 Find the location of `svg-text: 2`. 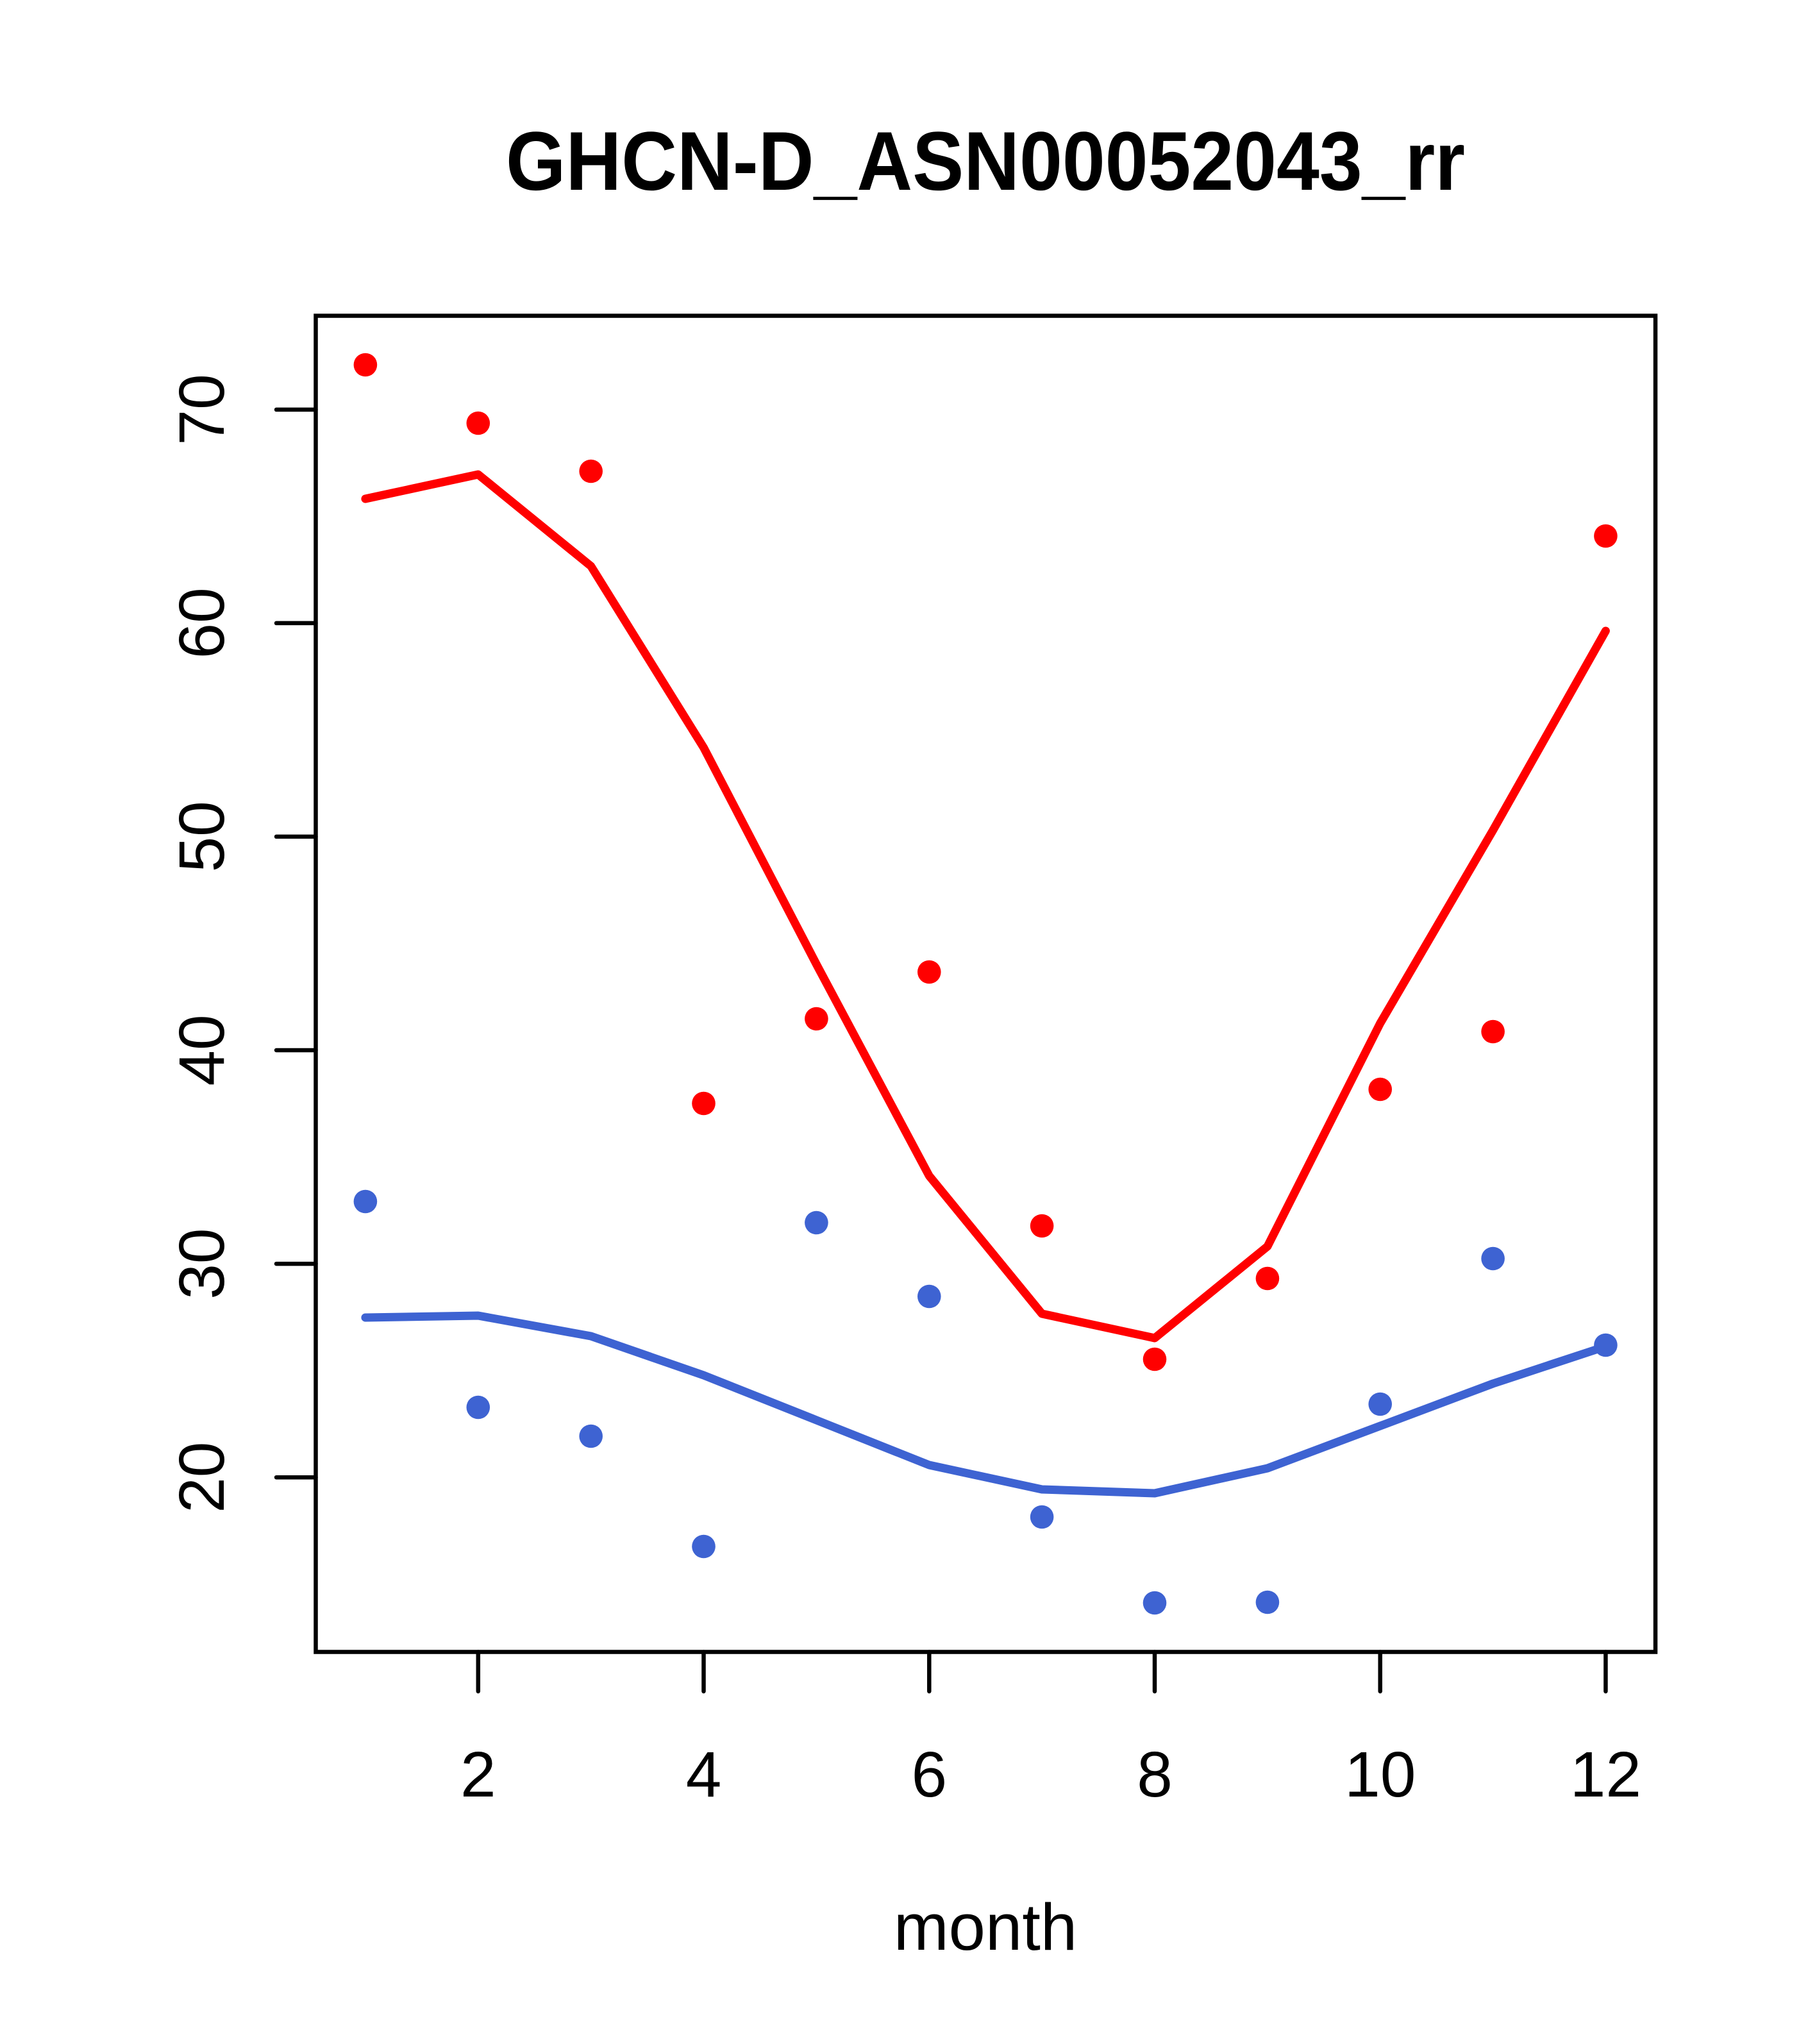

svg-text: 2 is located at coordinates (478, 1775).